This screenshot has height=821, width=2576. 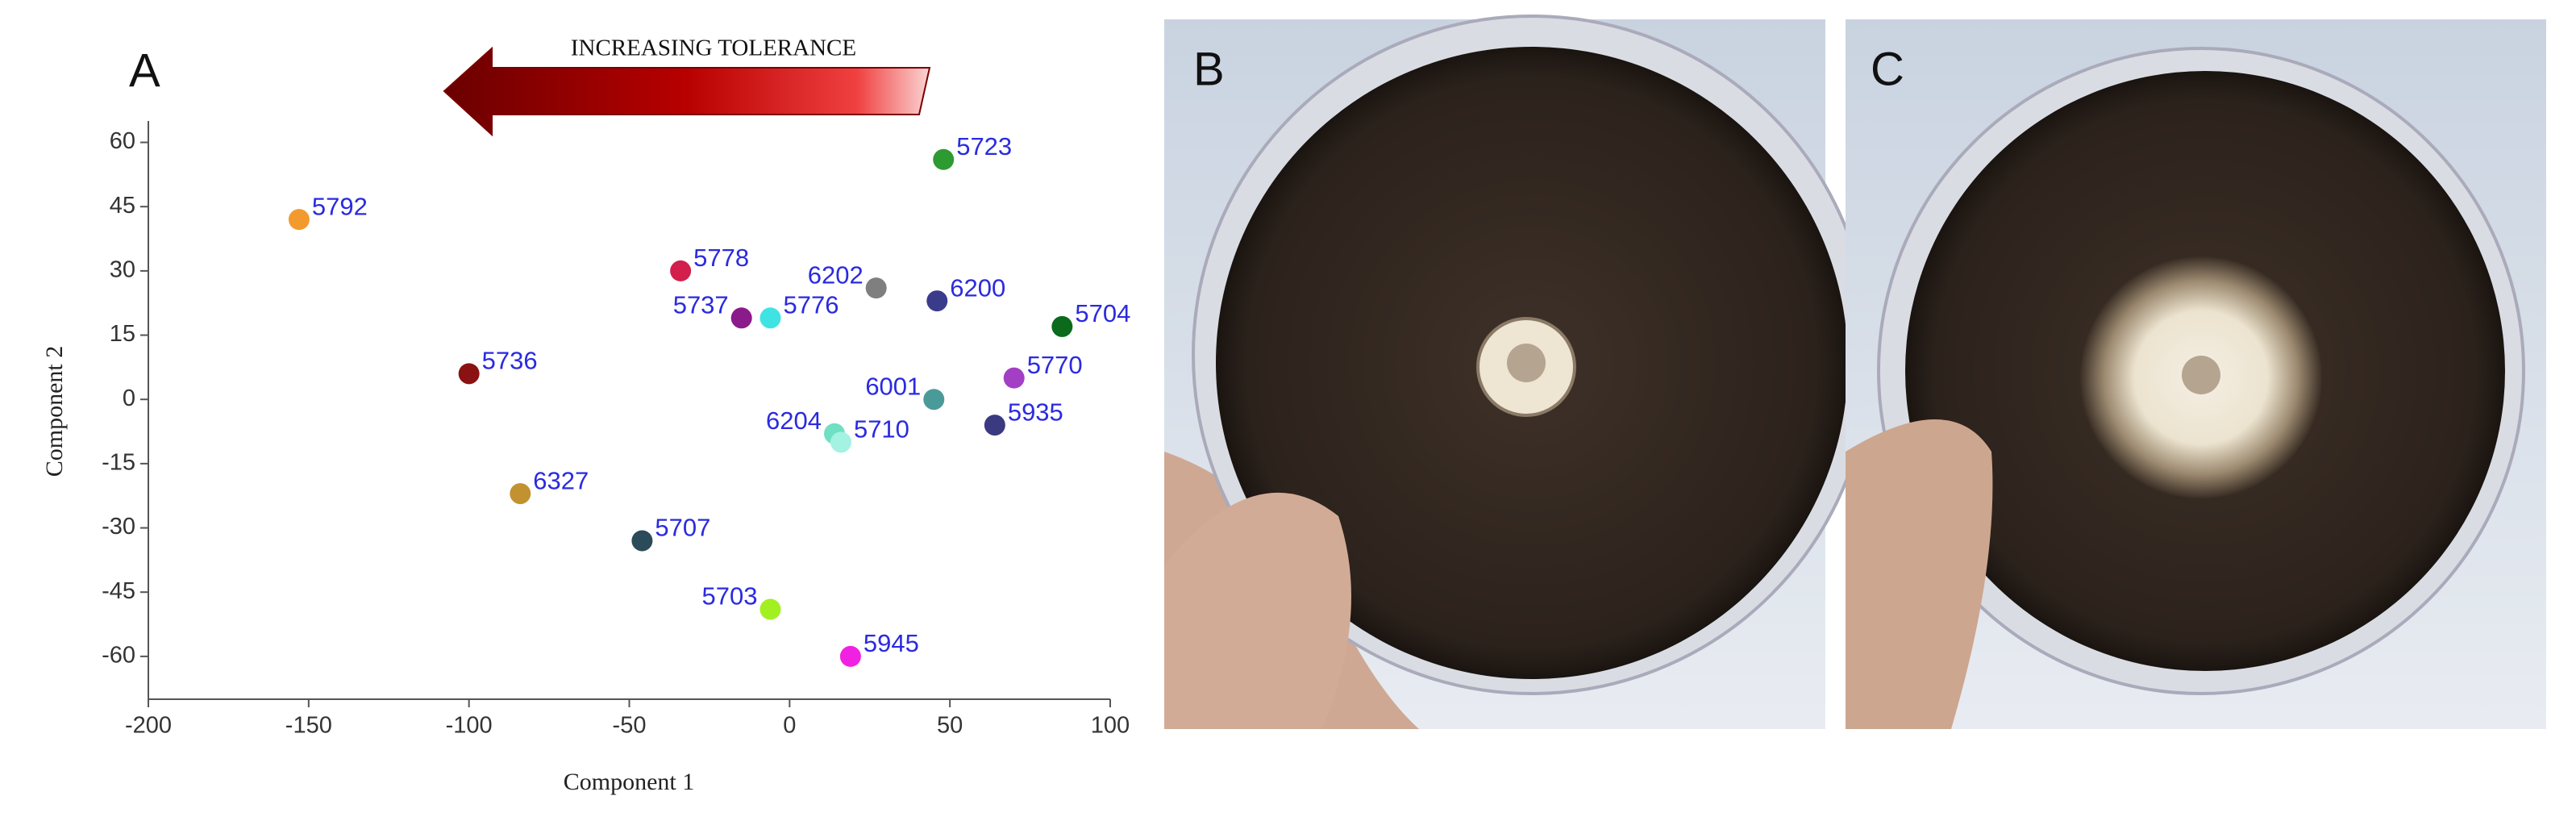 What do you see at coordinates (977, 287) in the screenshot?
I see `point-label: 6200` at bounding box center [977, 287].